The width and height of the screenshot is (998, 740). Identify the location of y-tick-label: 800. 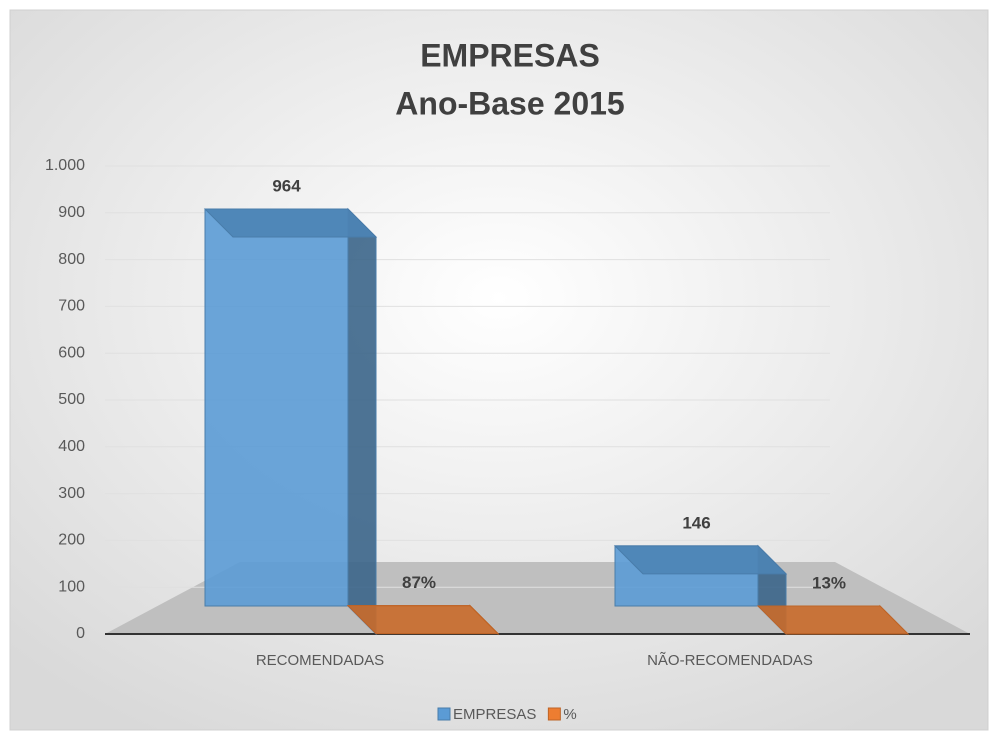
(71, 259).